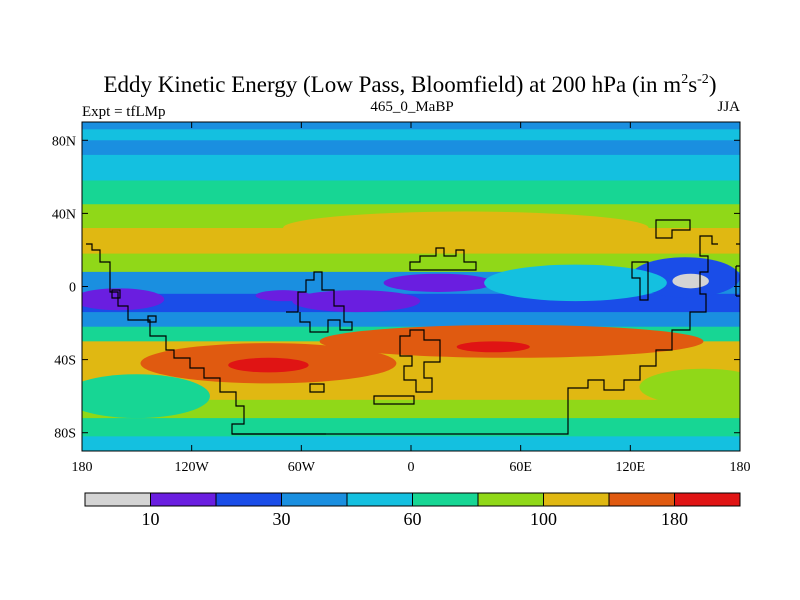 The height and width of the screenshot is (600, 800). Describe the element at coordinates (737, 270) in the screenshot. I see `east-coast-outline` at that location.